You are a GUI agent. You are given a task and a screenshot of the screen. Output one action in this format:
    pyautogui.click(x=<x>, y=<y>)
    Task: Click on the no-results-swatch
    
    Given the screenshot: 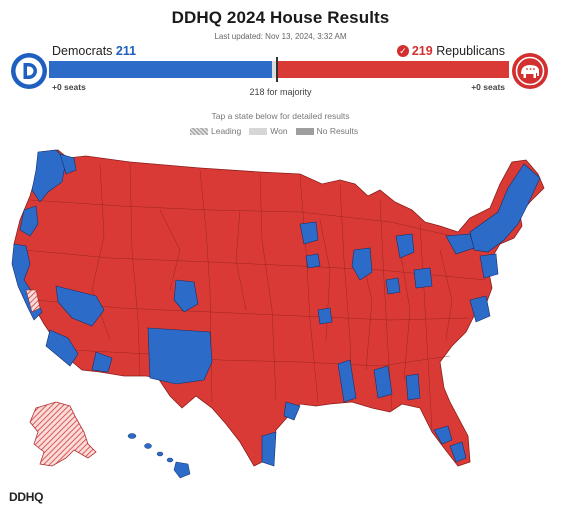 What is the action you would take?
    pyautogui.click(x=304, y=131)
    